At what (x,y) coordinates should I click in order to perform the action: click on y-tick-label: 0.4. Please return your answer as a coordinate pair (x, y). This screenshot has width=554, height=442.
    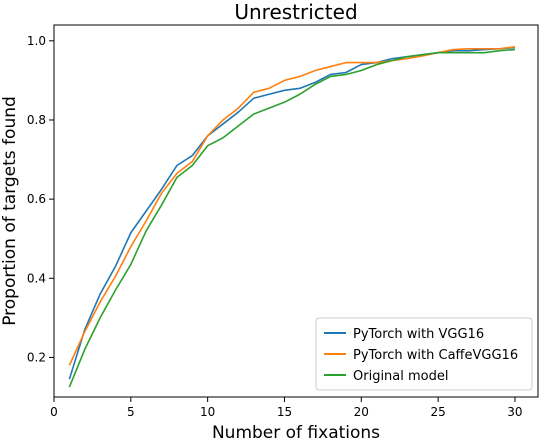
    Looking at the image, I should click on (36, 278).